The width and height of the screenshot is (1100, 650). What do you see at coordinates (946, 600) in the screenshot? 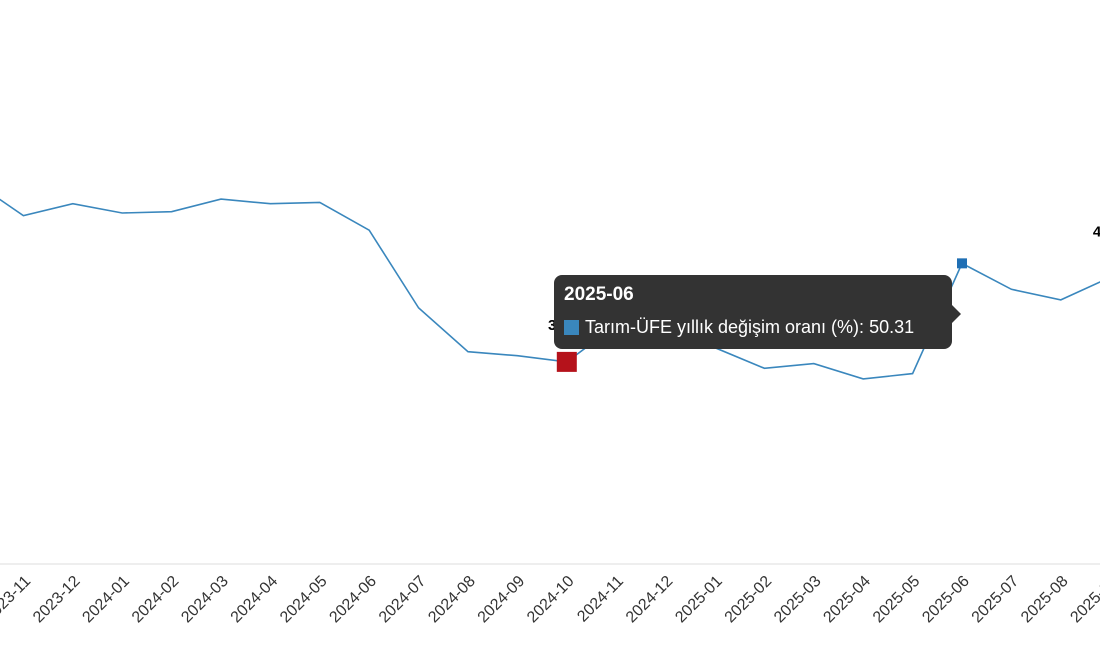
I see `x-tick-label: 2025-06` at bounding box center [946, 600].